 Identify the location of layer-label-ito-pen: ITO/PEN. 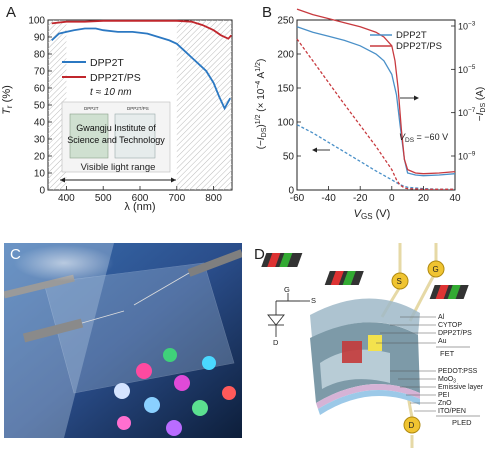
(452, 411).